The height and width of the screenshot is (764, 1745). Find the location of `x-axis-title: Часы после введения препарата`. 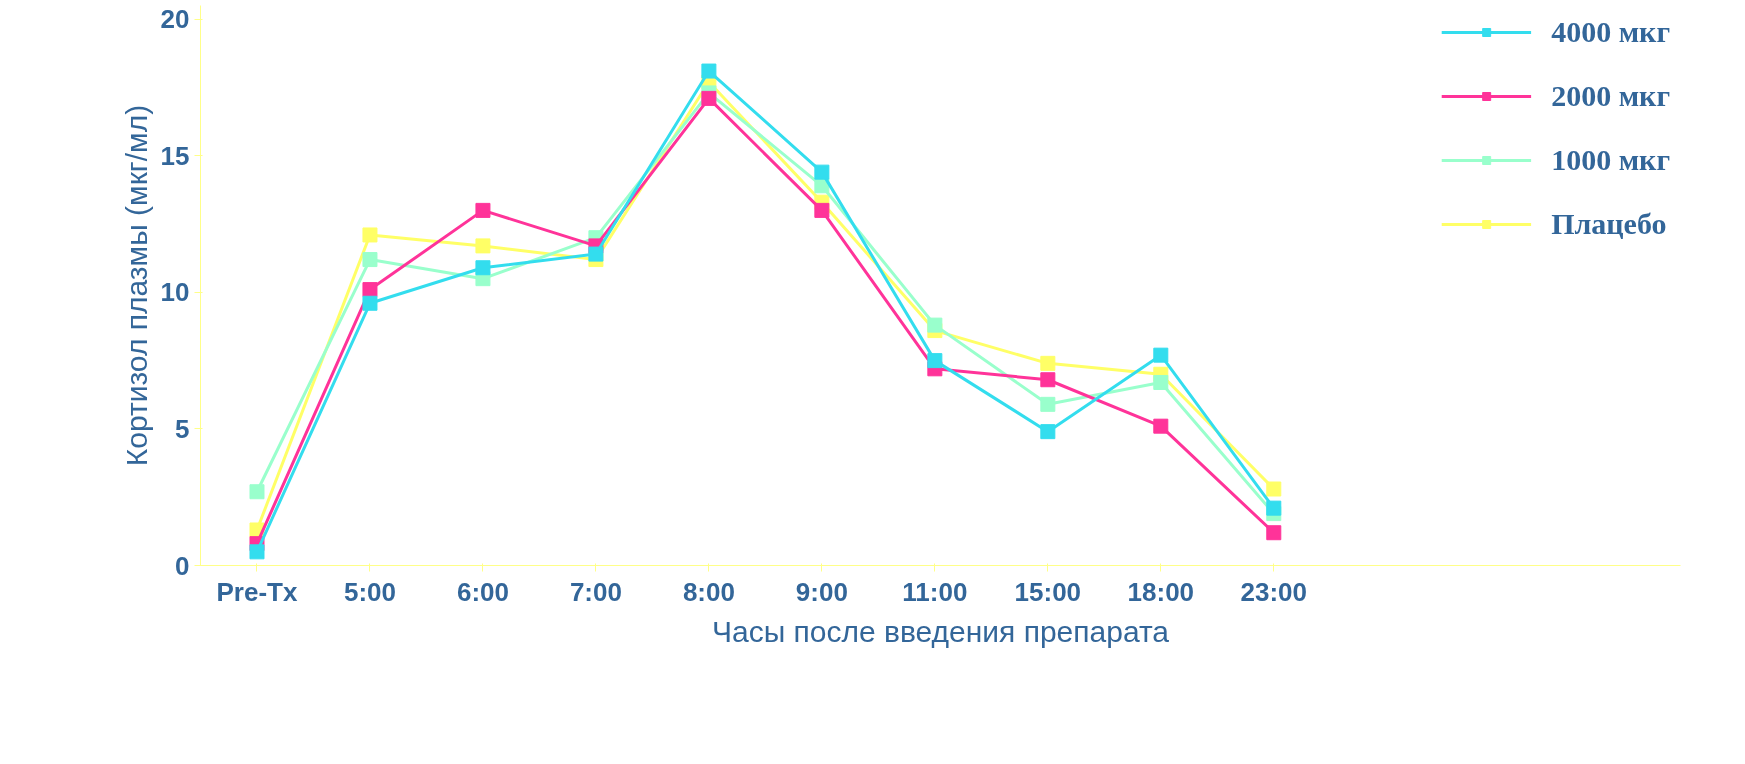

x-axis-title: Часы после введения препарата is located at coordinates (940, 631).